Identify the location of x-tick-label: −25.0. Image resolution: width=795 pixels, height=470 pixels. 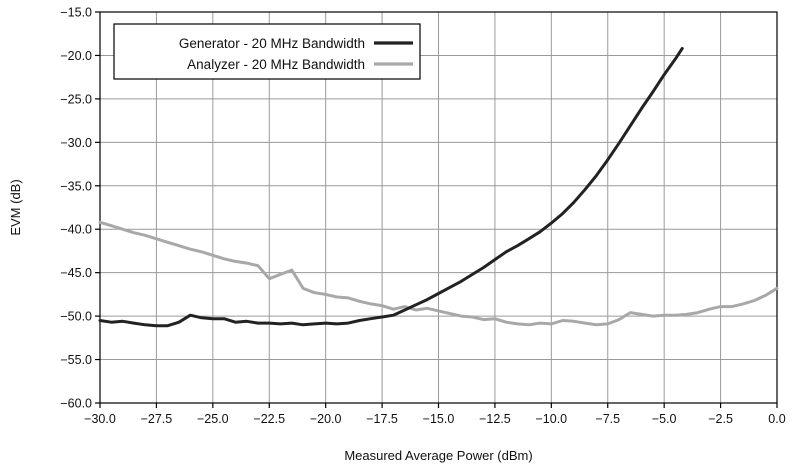
(213, 419).